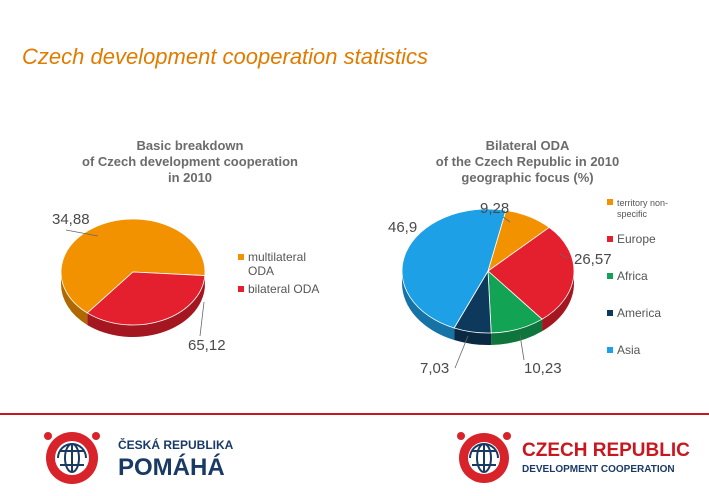  I want to click on data-label: 26,57, so click(593, 259).